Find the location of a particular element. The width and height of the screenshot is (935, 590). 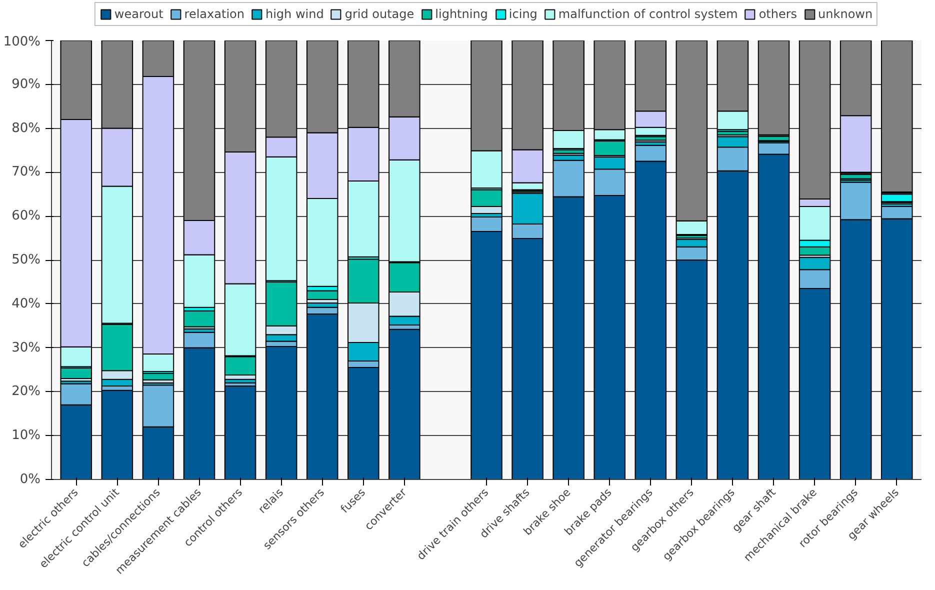

legend-label: wearout is located at coordinates (139, 14).